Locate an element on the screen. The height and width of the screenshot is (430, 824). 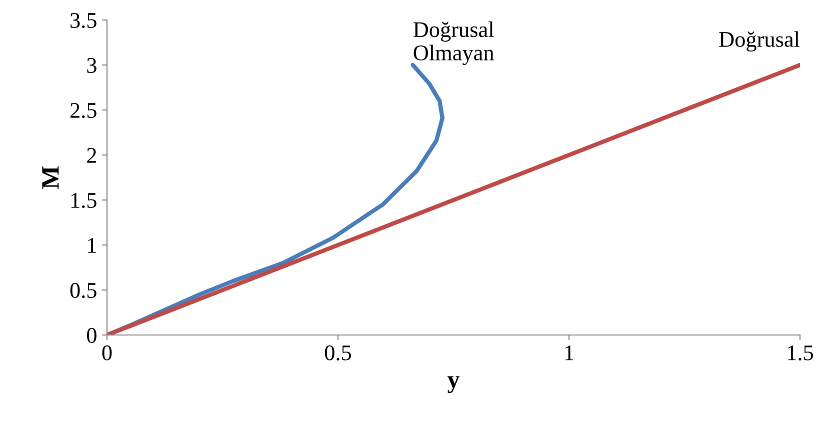
x-axis-title: y is located at coordinates (453, 385).